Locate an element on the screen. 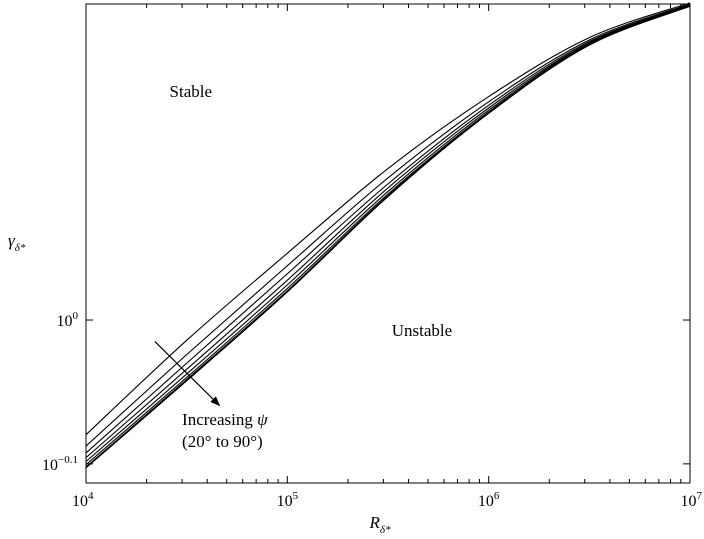 The height and width of the screenshot is (539, 704). x-axis-label-main: R is located at coordinates (374, 522).